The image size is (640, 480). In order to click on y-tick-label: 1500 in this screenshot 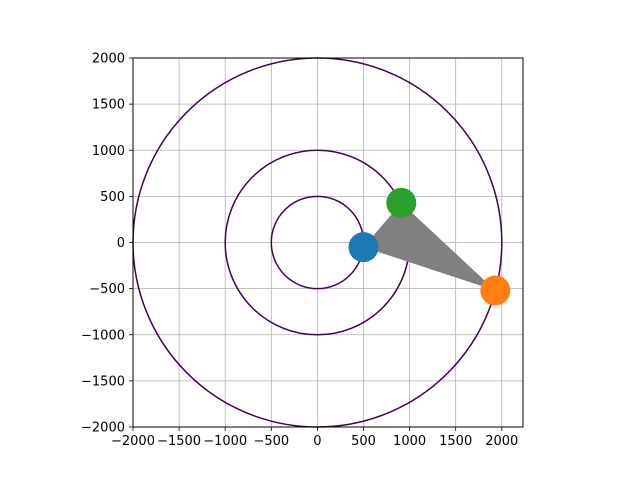, I will do `click(108, 105)`.